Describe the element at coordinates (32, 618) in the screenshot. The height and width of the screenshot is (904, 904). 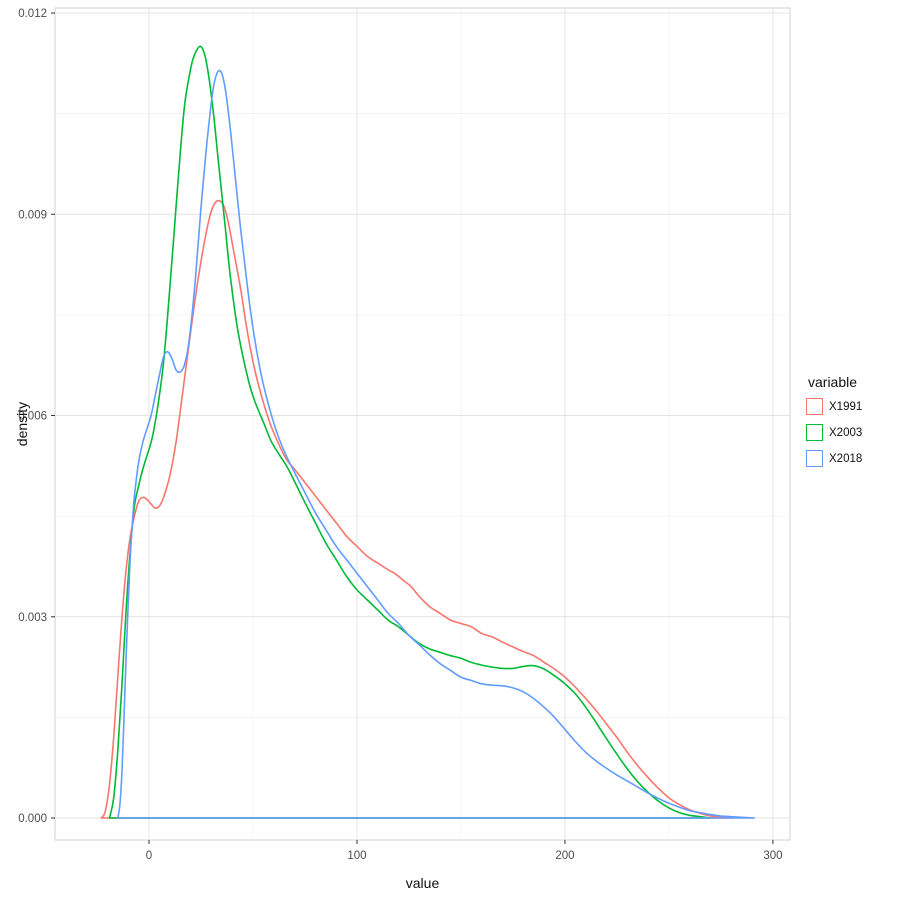
I see `y-tick-label: 0.003` at that location.